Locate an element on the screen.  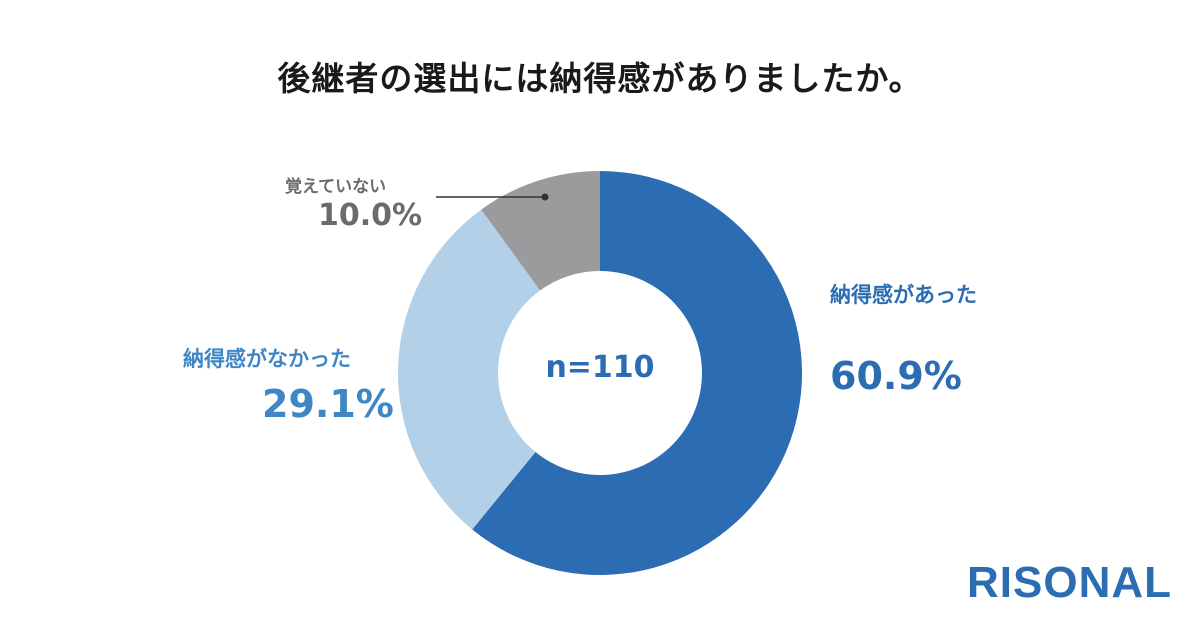
label-satisfied-value: 60.9% is located at coordinates (896, 376).